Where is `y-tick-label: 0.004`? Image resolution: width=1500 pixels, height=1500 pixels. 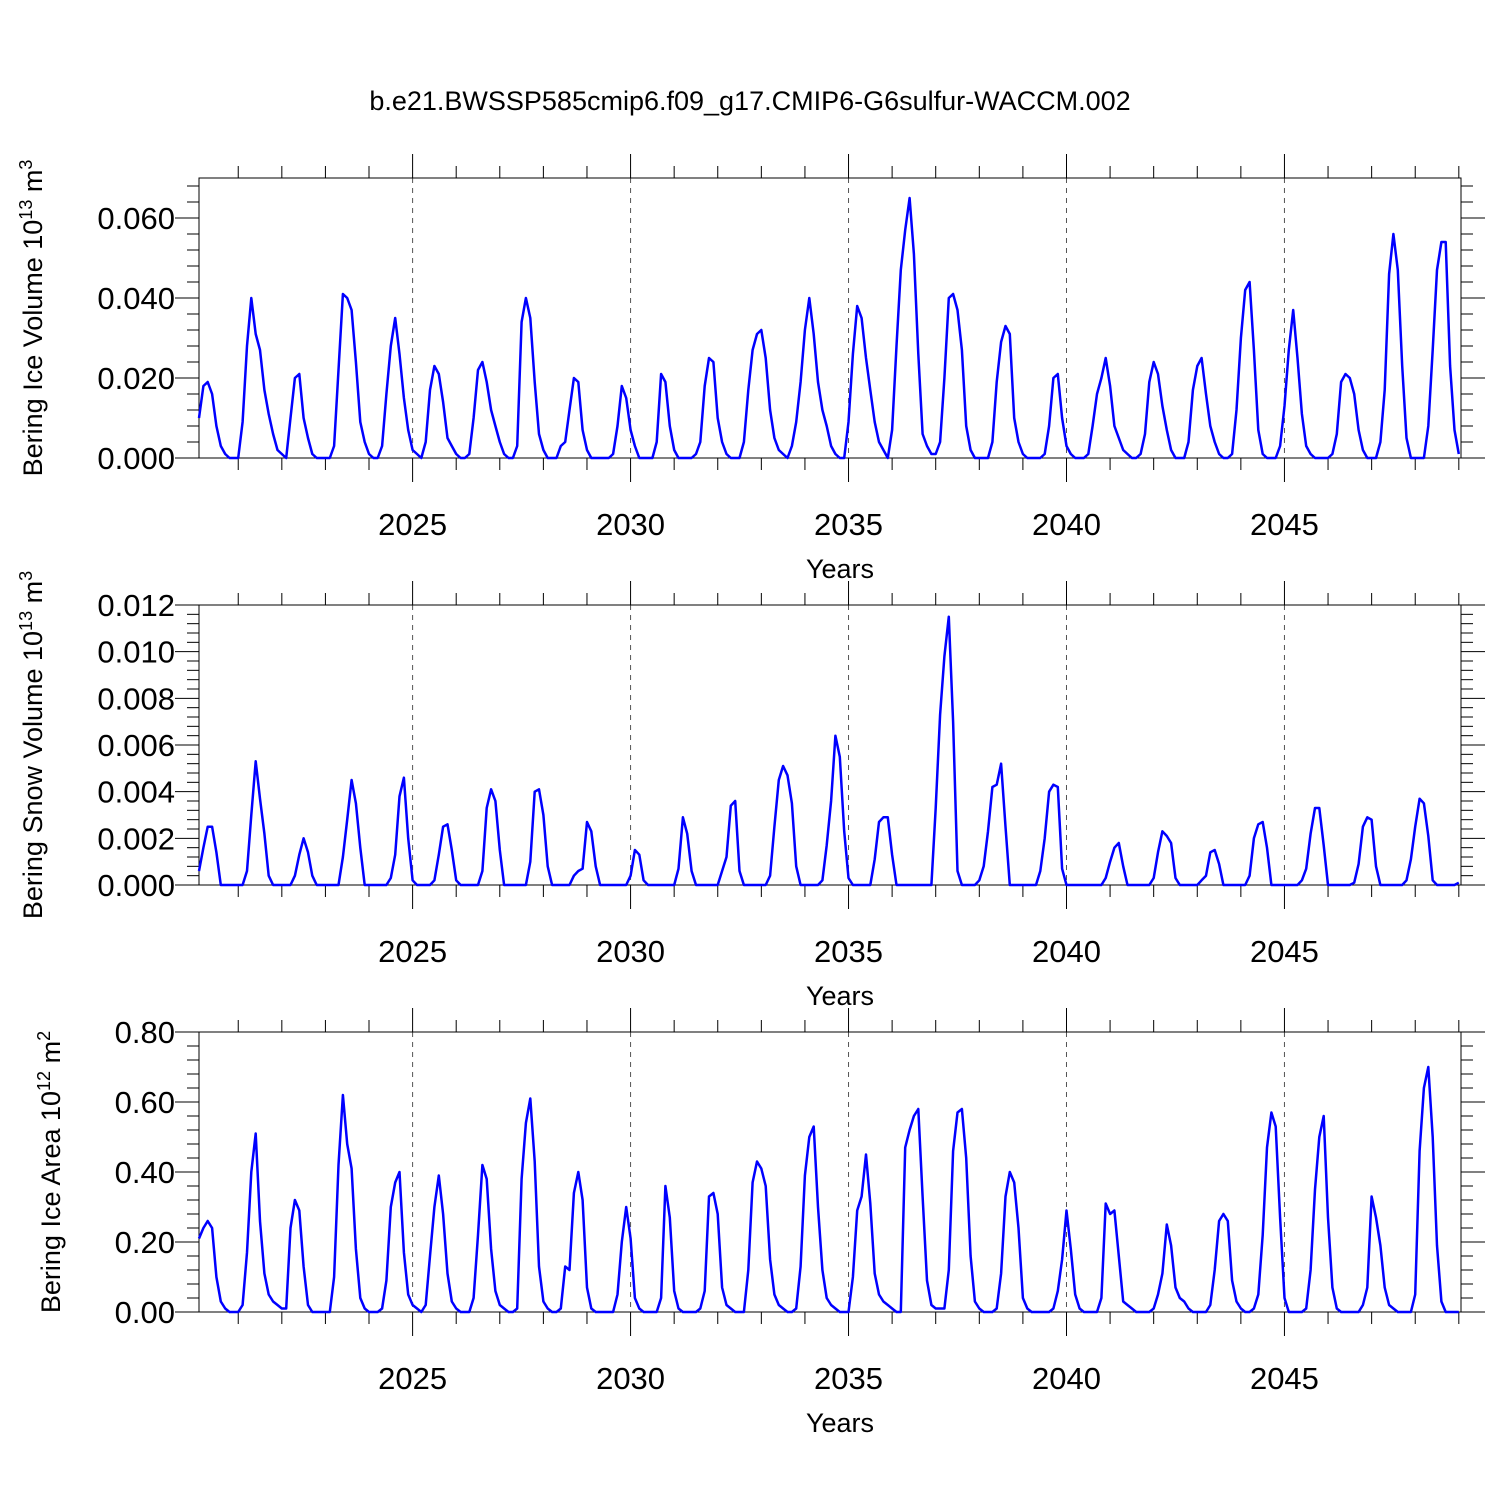 y-tick-label: 0.004 is located at coordinates (136, 792).